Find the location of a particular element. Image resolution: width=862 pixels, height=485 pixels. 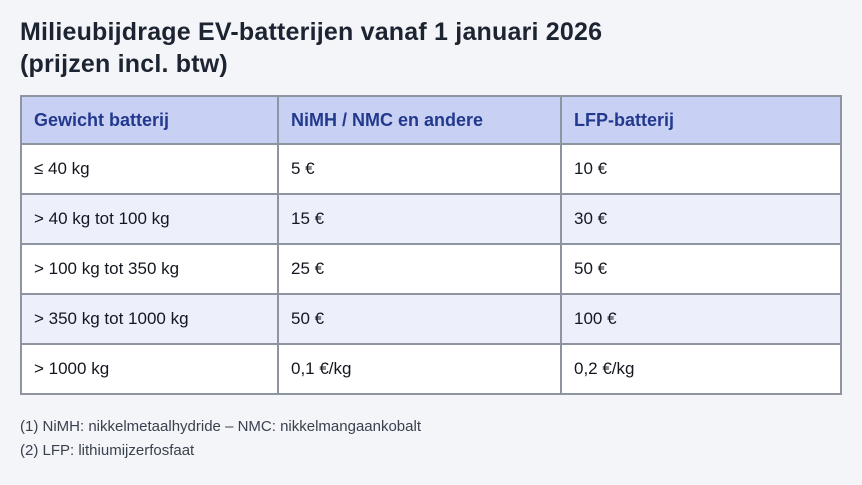

table-row: > 1000 kg 0,1 €/kg 0,2 €/kg is located at coordinates (431, 369).